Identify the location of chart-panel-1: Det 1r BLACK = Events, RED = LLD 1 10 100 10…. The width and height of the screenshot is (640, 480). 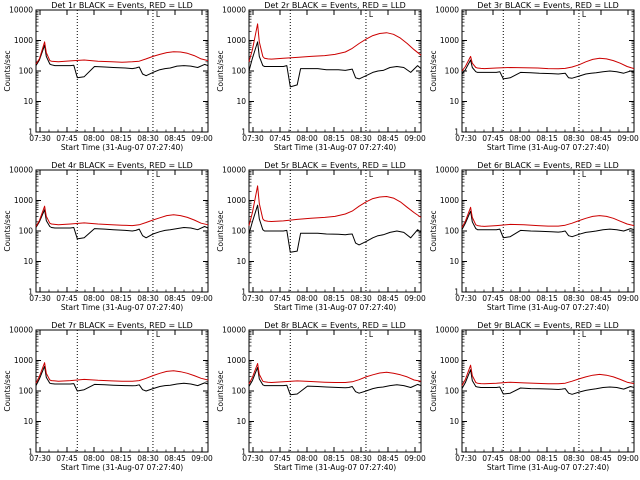
(108, 76).